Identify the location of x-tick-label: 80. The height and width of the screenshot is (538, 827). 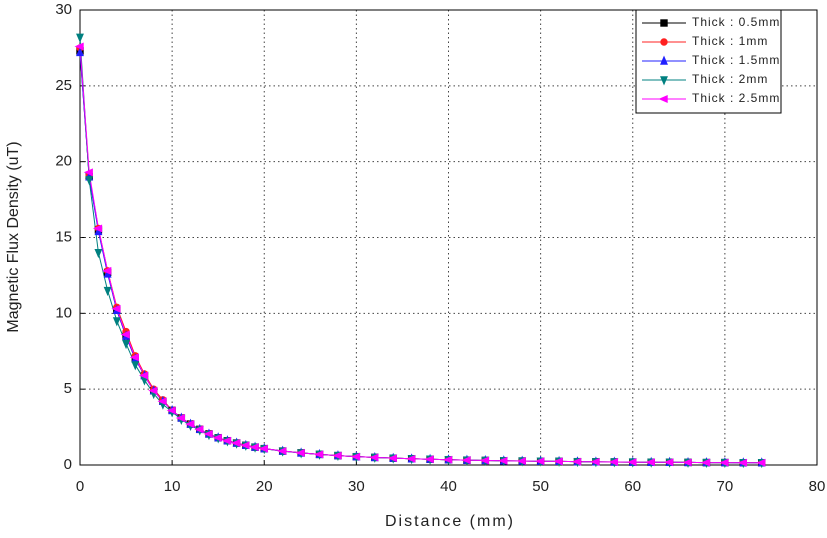
(817, 486).